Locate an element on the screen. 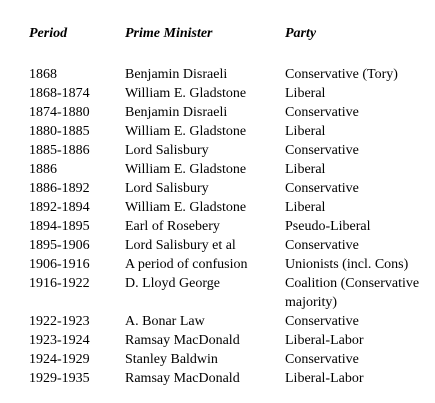 The width and height of the screenshot is (435, 403). table-row: 1923-1924 Ramsay MacDonald Liberal-Labor is located at coordinates (232, 340).